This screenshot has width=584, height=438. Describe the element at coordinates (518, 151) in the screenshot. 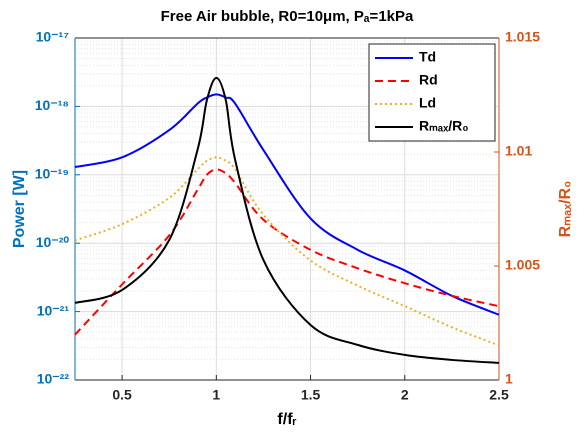

I see `y2-tick-label: 1.01` at that location.